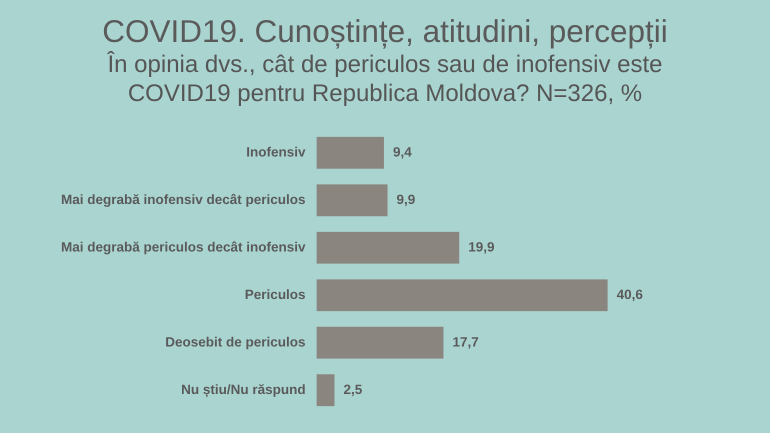 This screenshot has height=433, width=770. What do you see at coordinates (465, 342) in the screenshot?
I see `data-label: 17,7` at bounding box center [465, 342].